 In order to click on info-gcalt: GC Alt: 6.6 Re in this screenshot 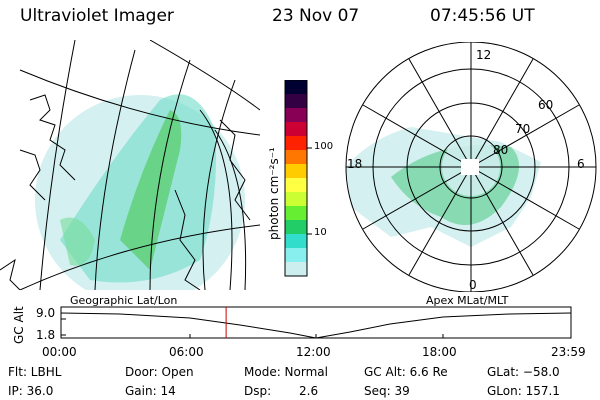, I will do `click(406, 372)`.